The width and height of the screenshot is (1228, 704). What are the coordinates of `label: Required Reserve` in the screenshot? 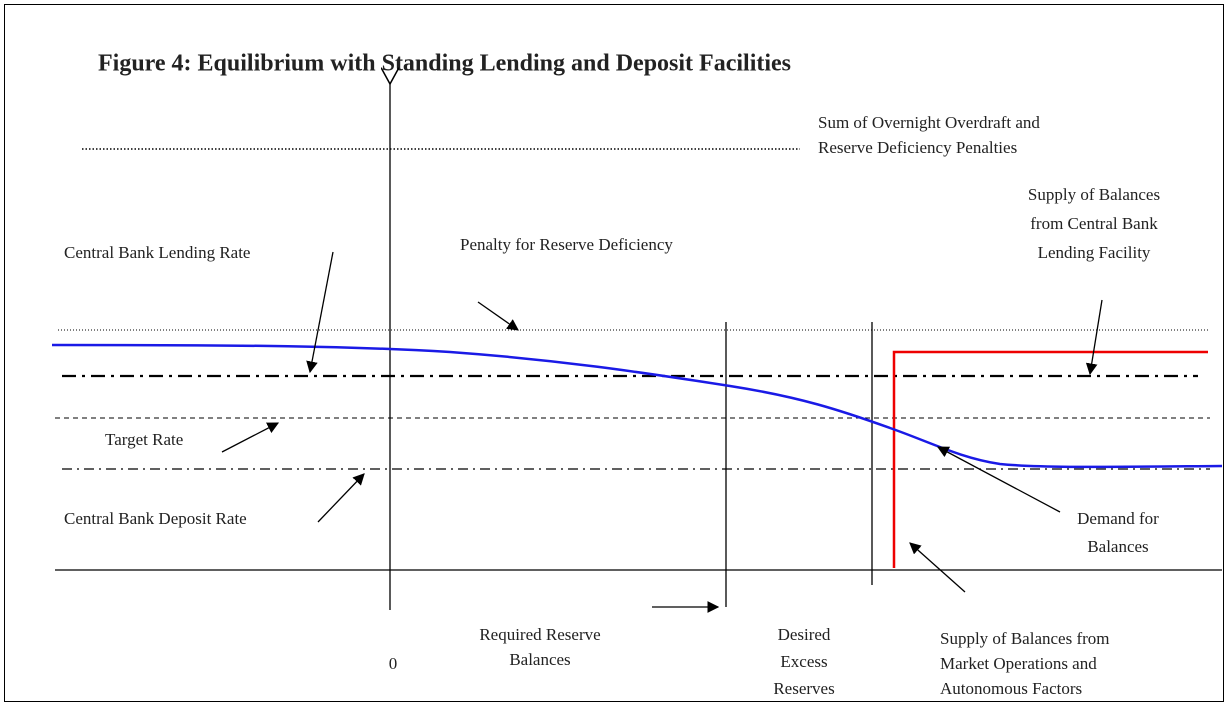 It's located at (539, 634).